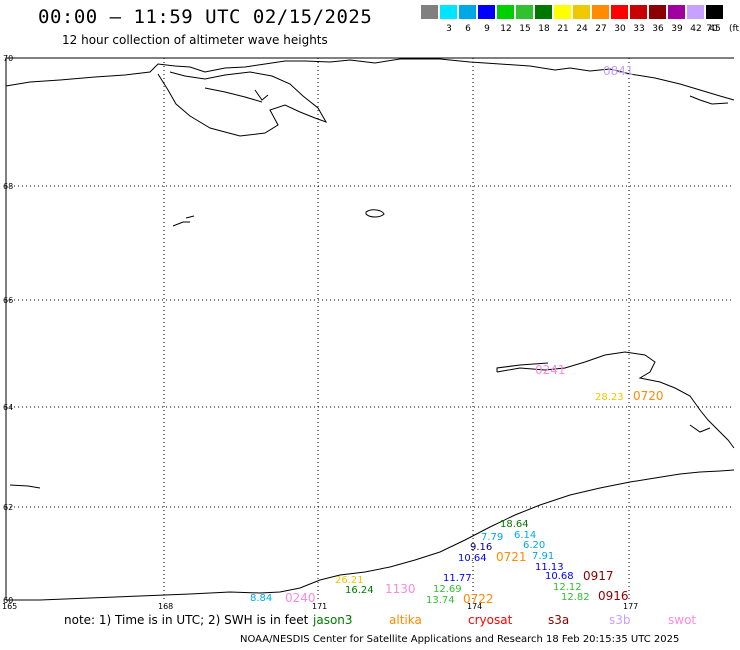  Describe the element at coordinates (165, 606) in the screenshot. I see `longitude-label: 168` at that location.